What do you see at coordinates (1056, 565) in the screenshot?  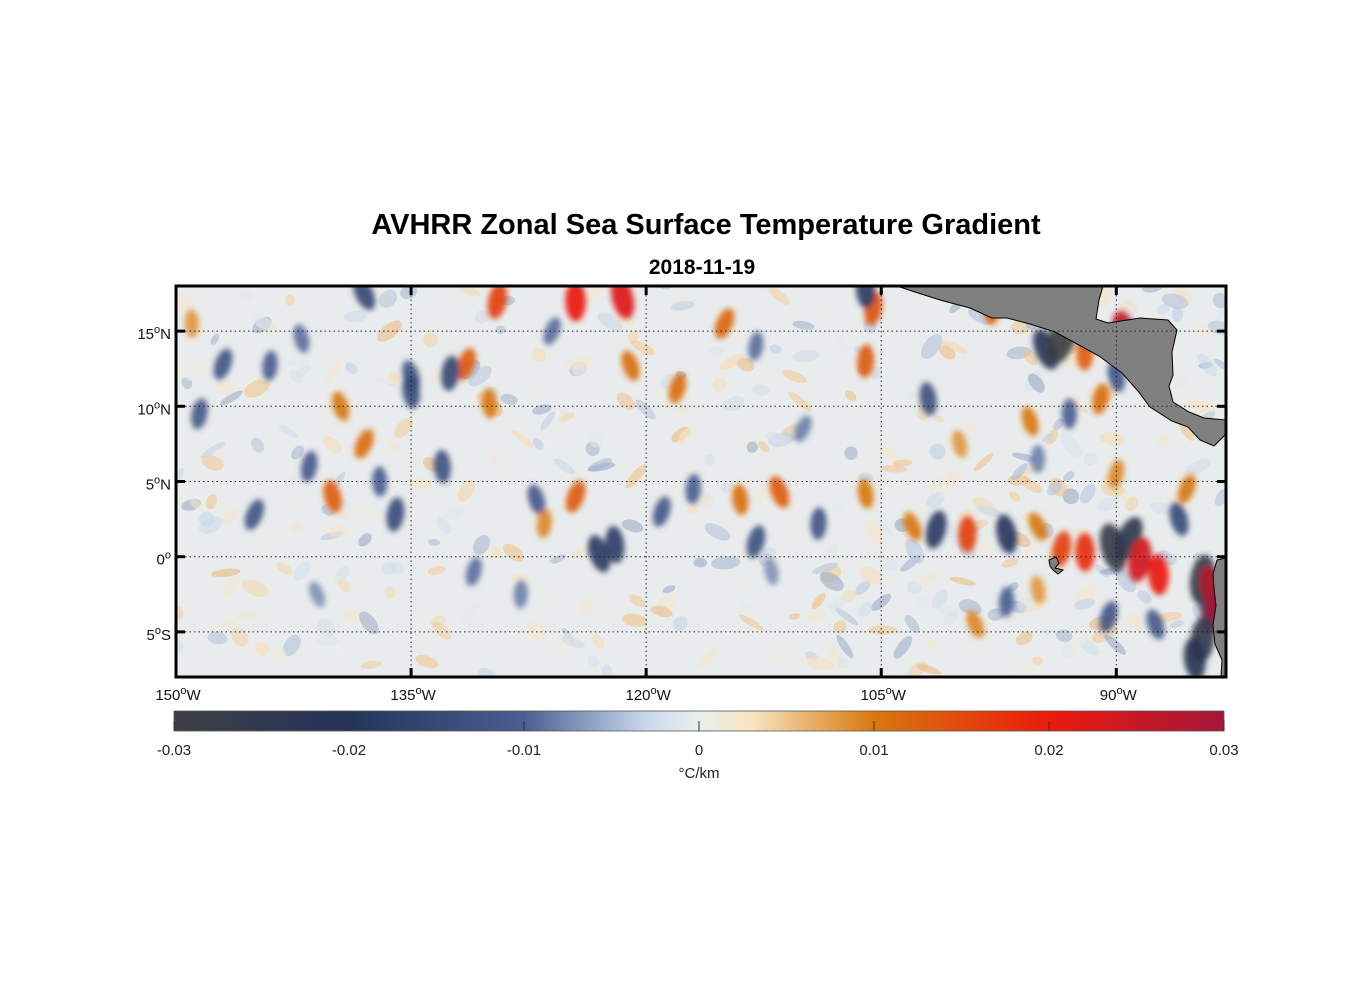 I see `galapagos-island` at bounding box center [1056, 565].